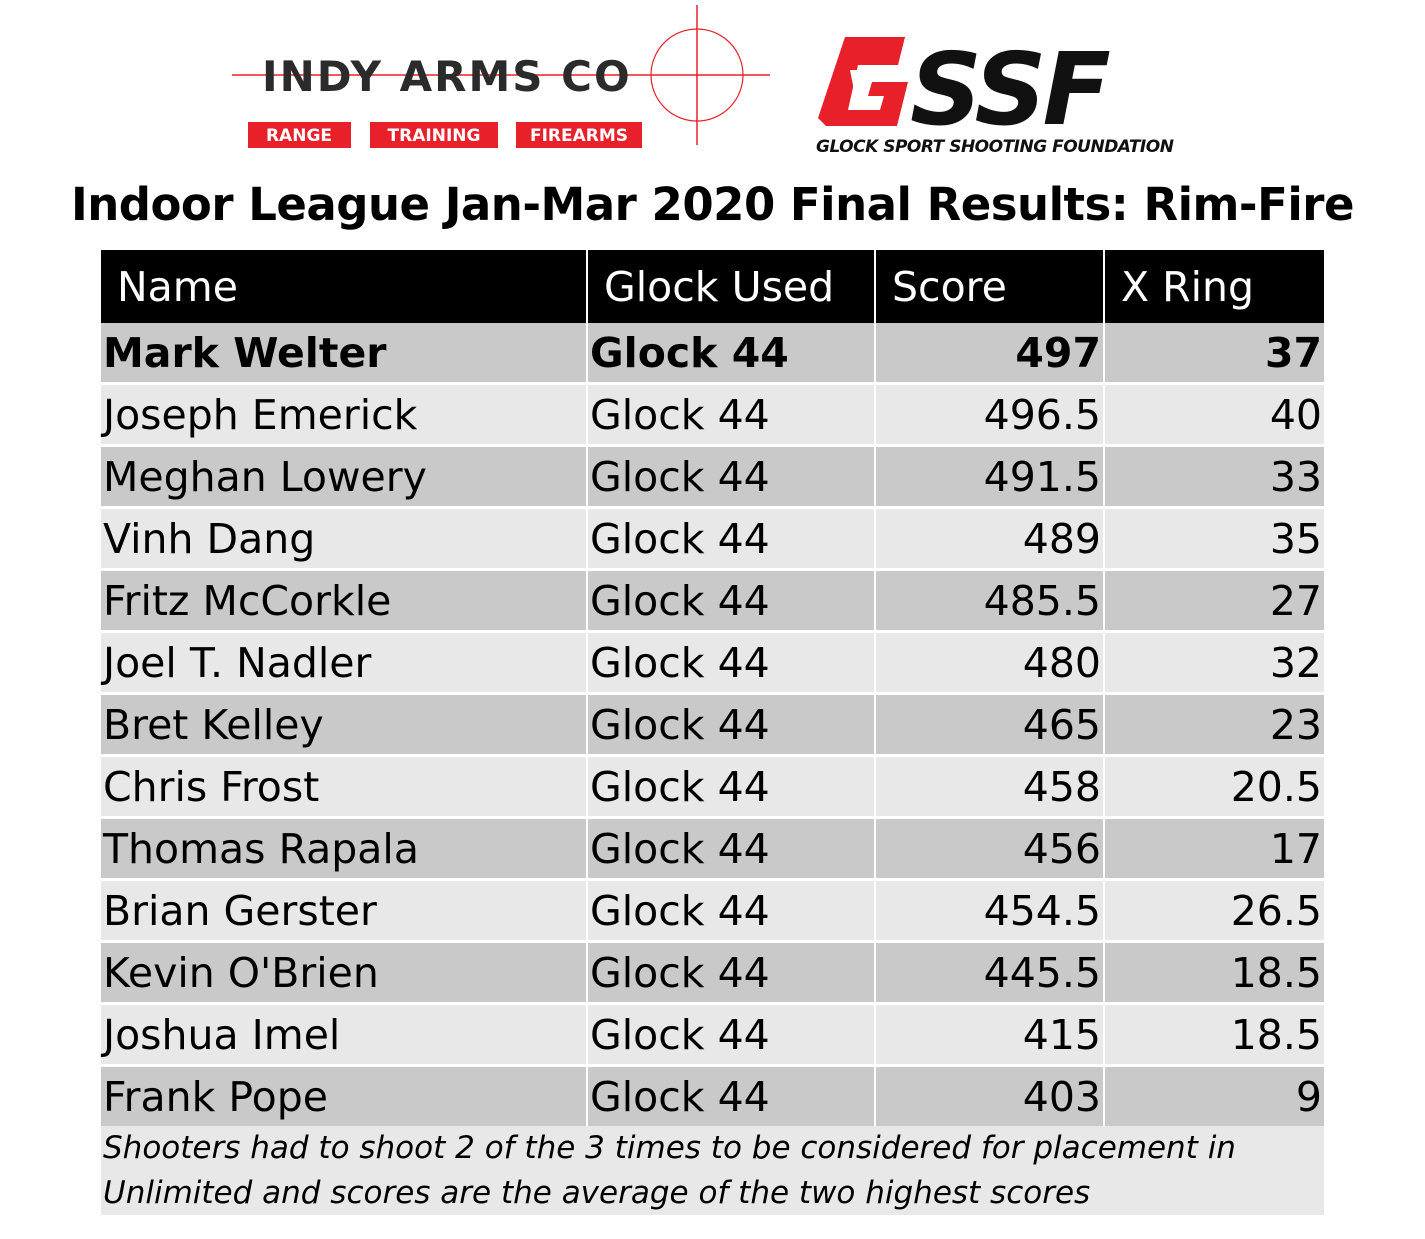 This screenshot has height=1239, width=1425. Describe the element at coordinates (344, 415) in the screenshot. I see `cell-name: Joseph Emerick` at that location.